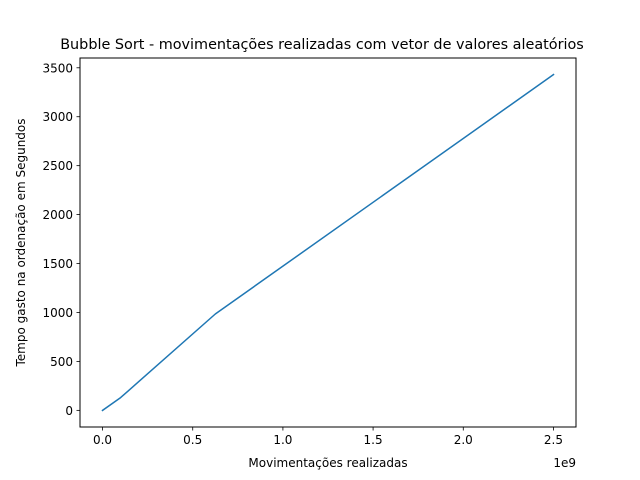 Image resolution: width=640 pixels, height=480 pixels. What do you see at coordinates (57, 117) in the screenshot?
I see `y-tick-label: 3000` at bounding box center [57, 117].